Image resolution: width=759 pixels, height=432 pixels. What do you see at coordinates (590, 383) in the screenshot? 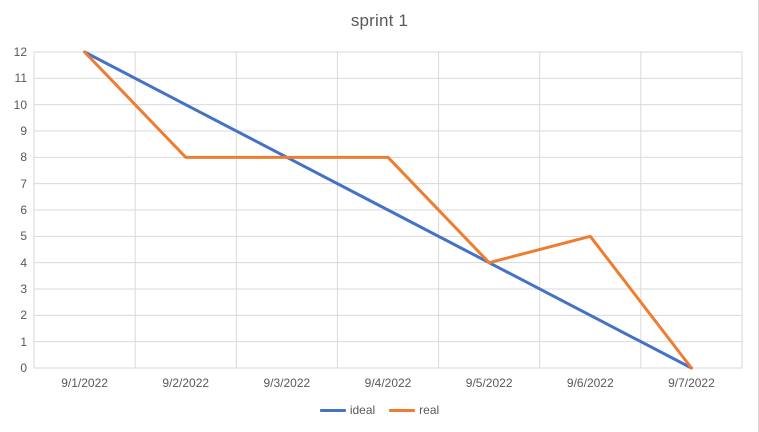
I see `x-tick-label: 9/6/2022` at bounding box center [590, 383].